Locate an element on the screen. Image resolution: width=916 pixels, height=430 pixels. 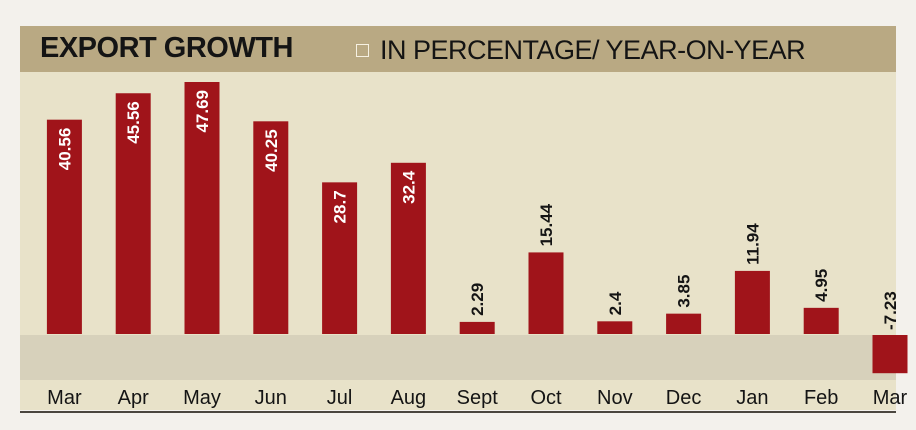
value-label: 2.4 is located at coordinates (615, 303).